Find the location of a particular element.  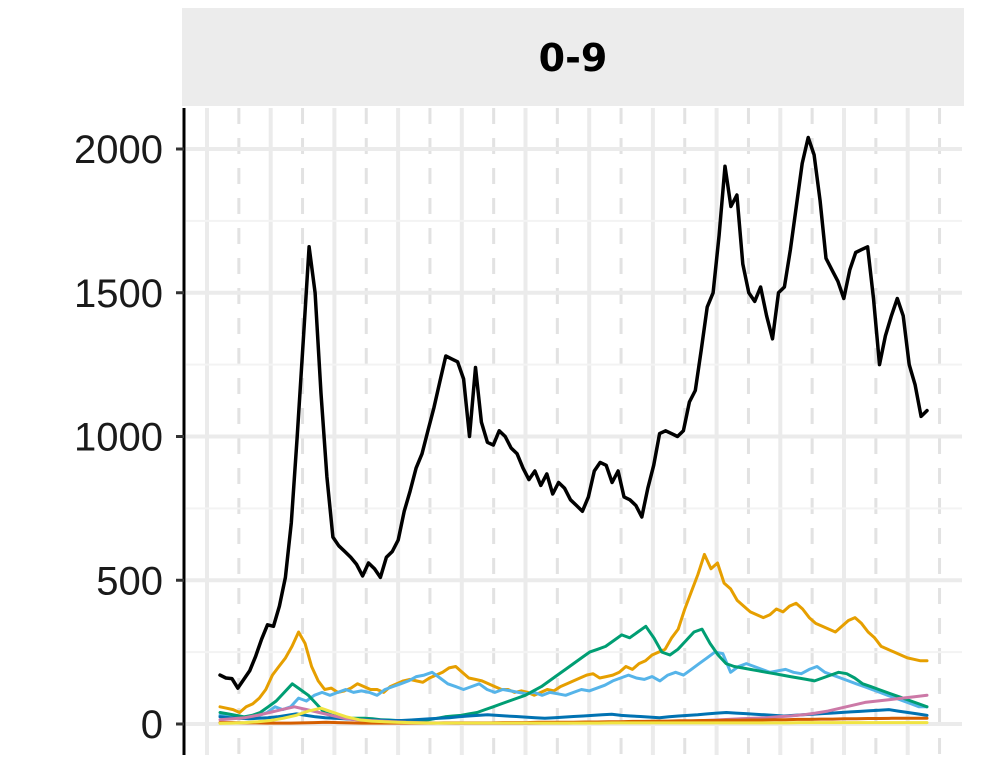

y-tick-label: 0 is located at coordinates (152, 725).